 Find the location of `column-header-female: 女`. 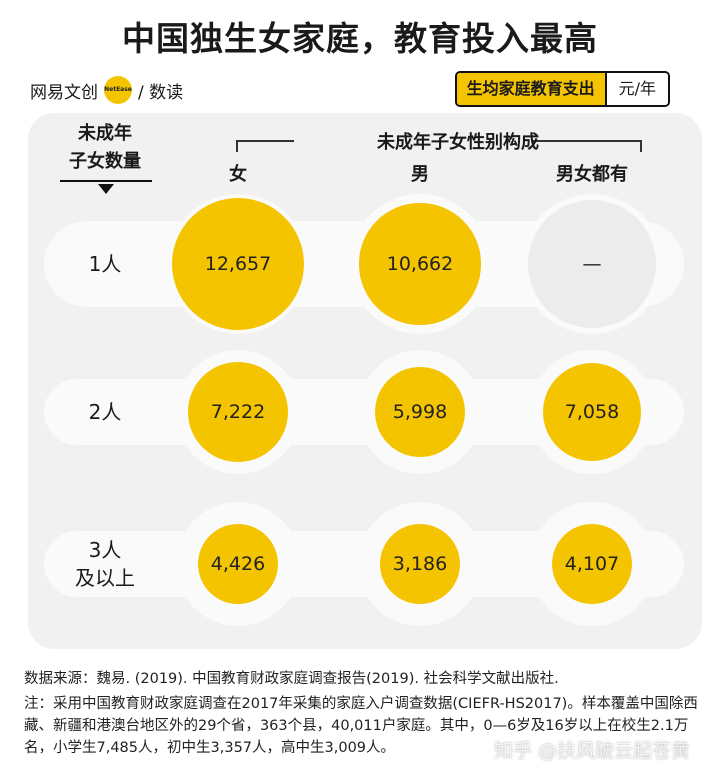

column-header-female: 女 is located at coordinates (238, 174).